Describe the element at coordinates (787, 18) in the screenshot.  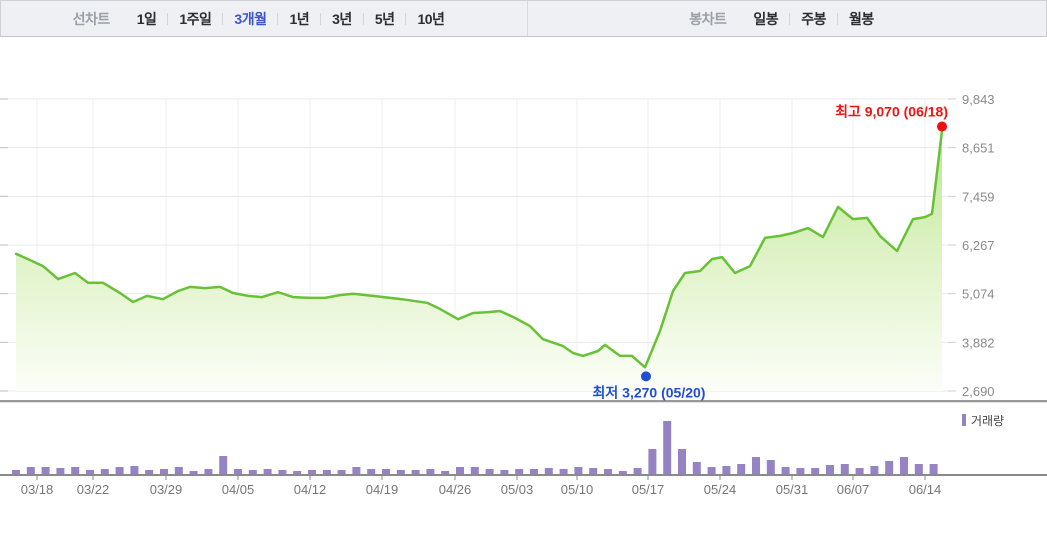
I see `candle-chart-controls: 봉차트 일봉 주봉 월봉` at that location.